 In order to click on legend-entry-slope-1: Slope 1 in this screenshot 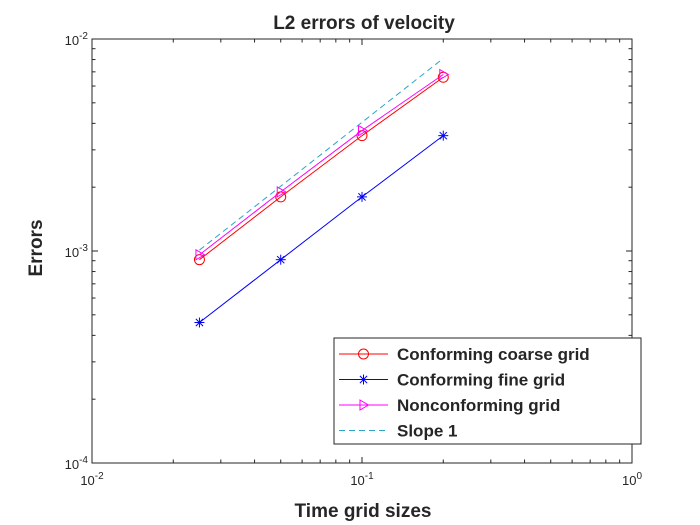, I will do `click(398, 431)`.